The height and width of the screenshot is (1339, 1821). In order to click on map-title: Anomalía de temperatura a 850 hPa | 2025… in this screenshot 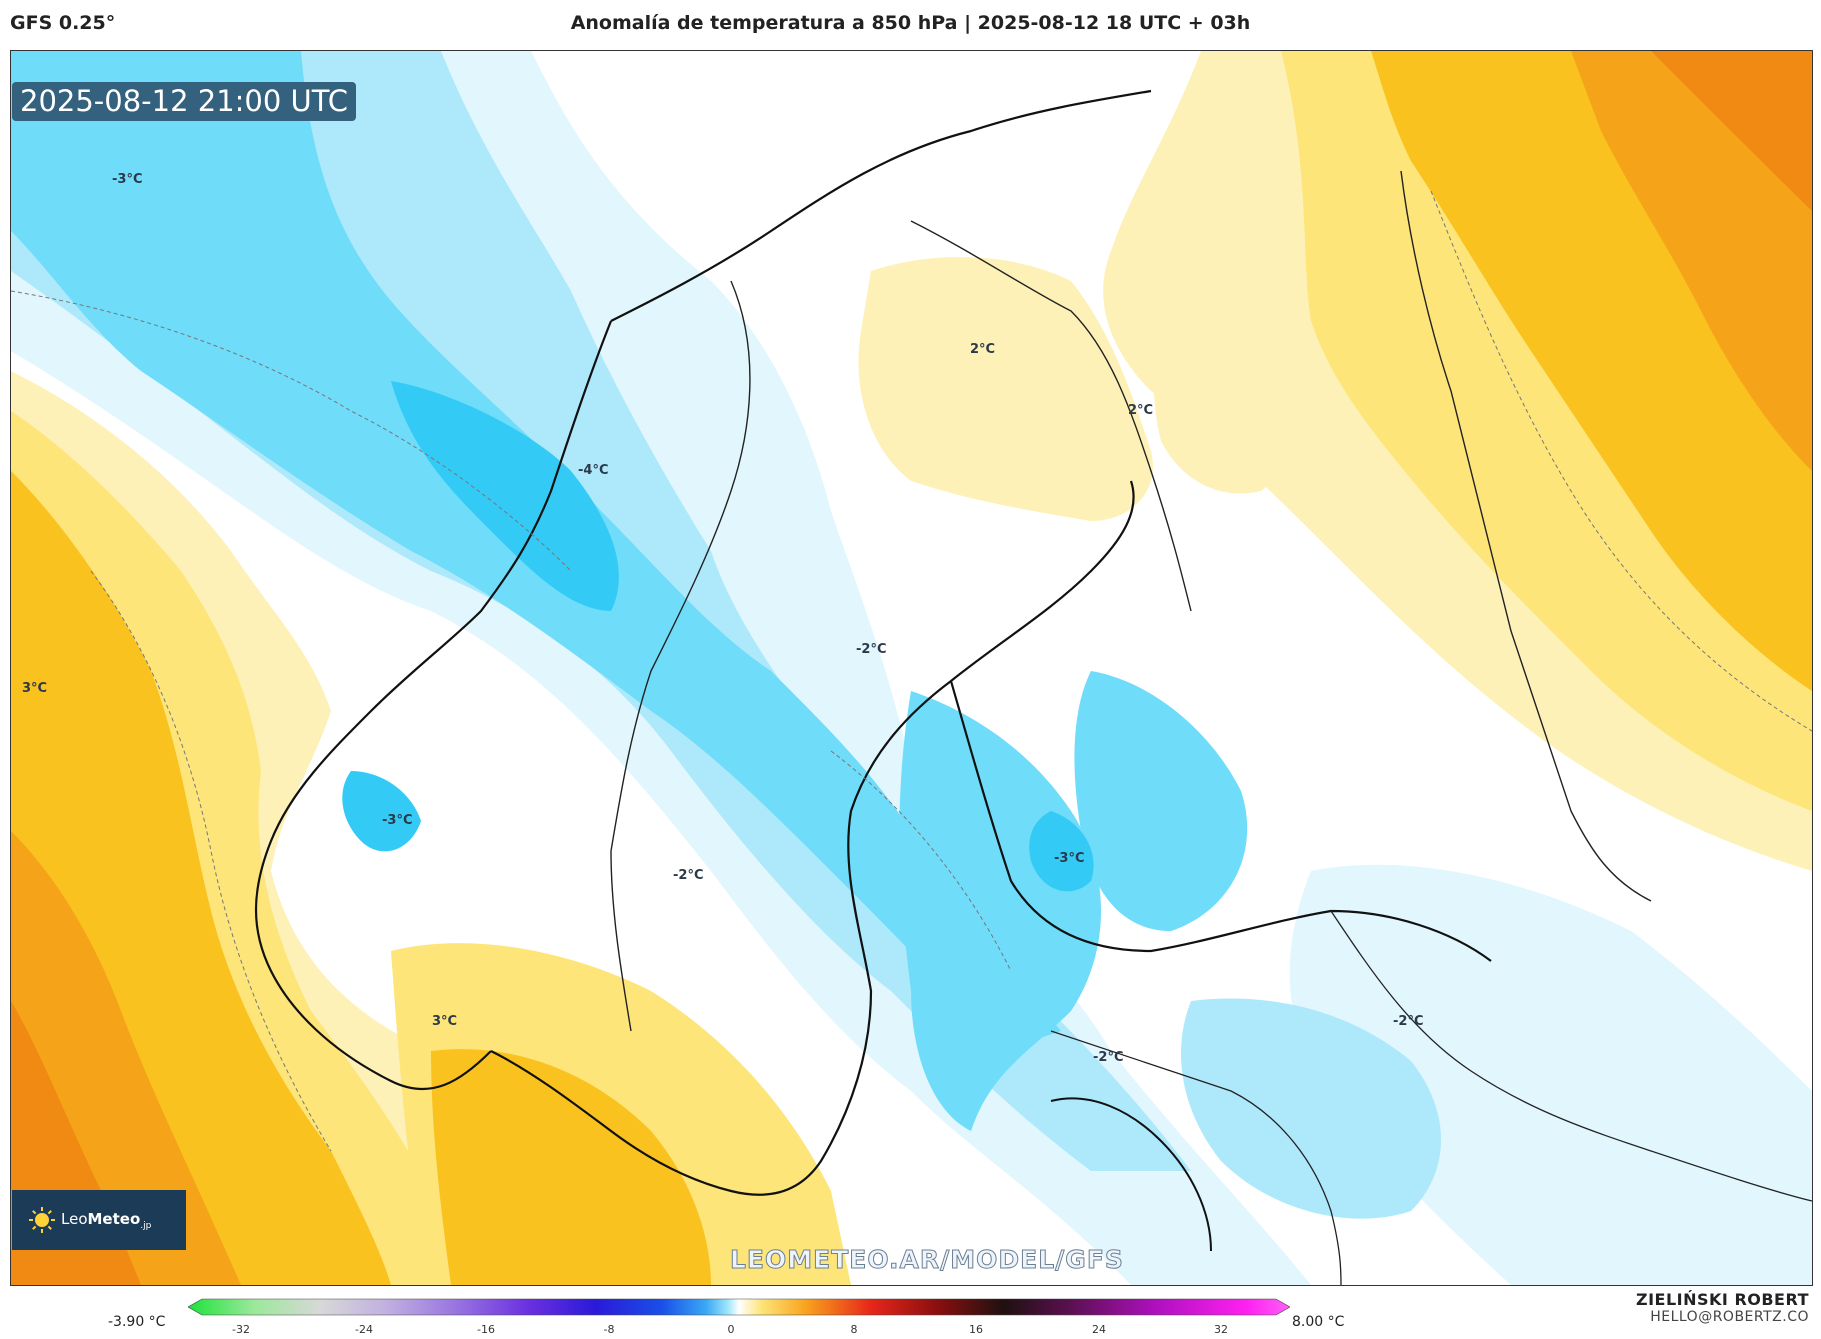, I will do `click(910, 23)`.